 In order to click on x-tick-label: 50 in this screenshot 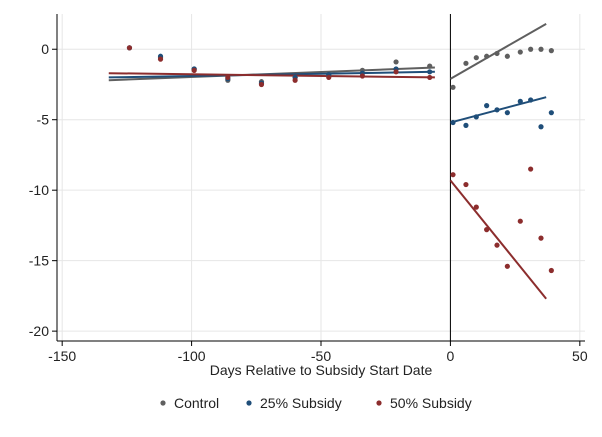, I will do `click(580, 356)`.